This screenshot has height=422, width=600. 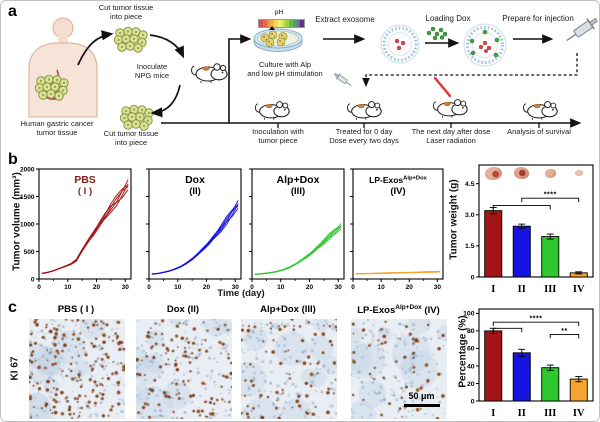 I want to click on cut-bottom-label: Cut tumor tissue into piece, so click(x=131, y=138).